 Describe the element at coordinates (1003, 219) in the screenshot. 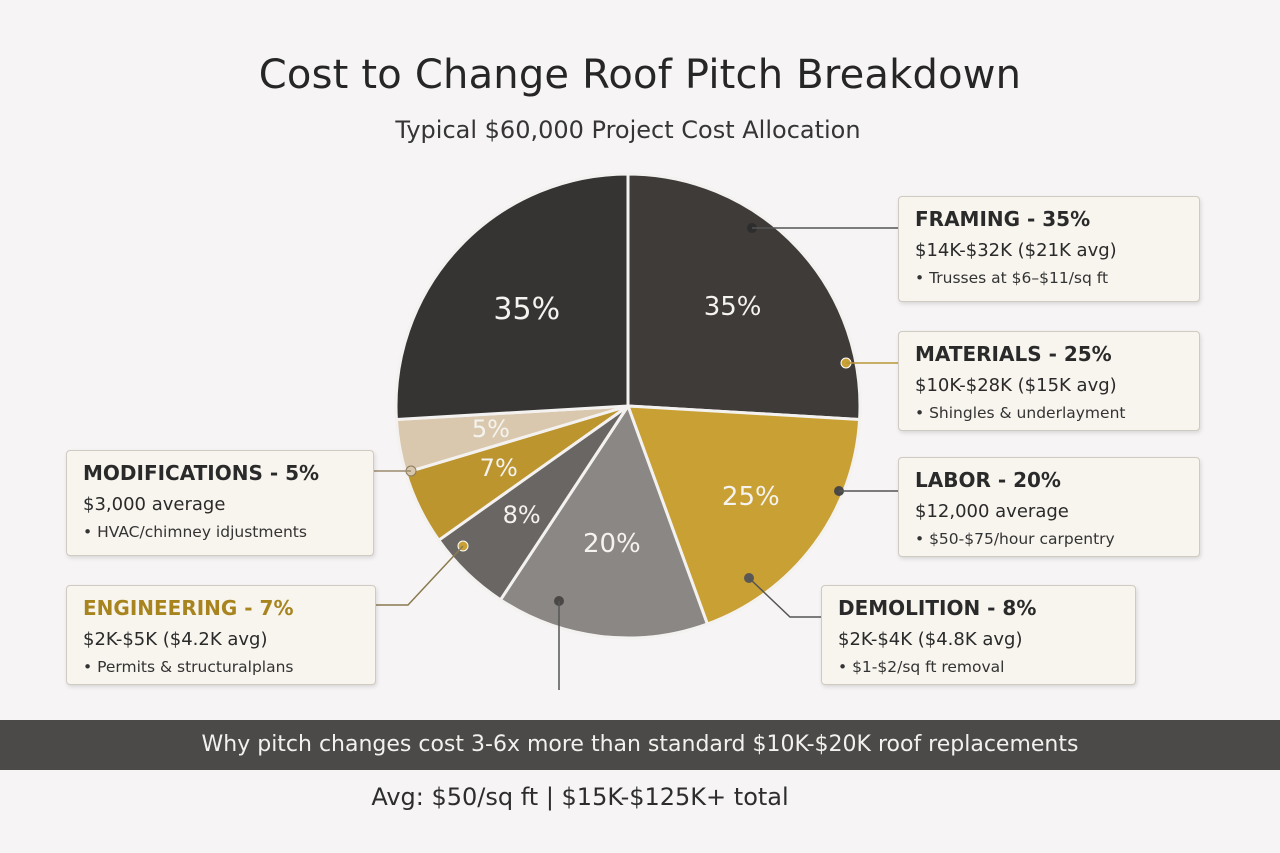

I see `callout-heading: FRAMING - 35%` at that location.